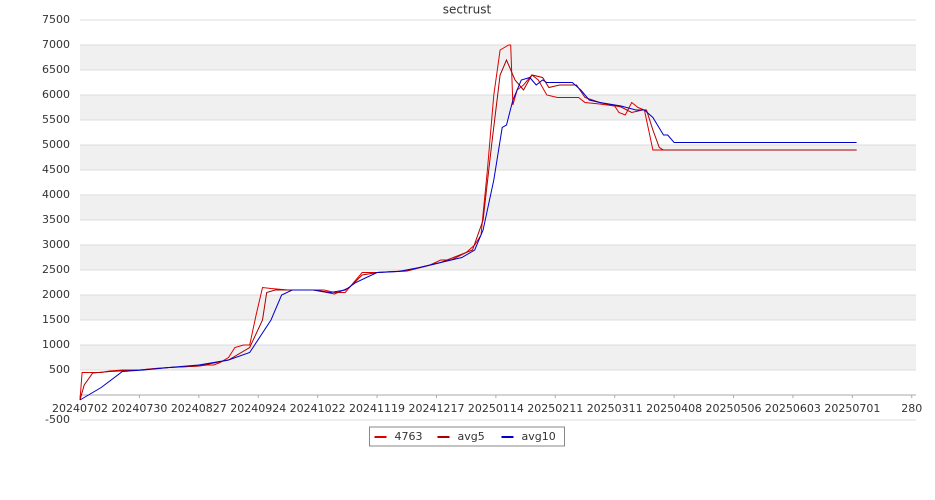 The image size is (935, 500). What do you see at coordinates (56, 19) in the screenshot?
I see `y-tick-label: 7500` at bounding box center [56, 19].